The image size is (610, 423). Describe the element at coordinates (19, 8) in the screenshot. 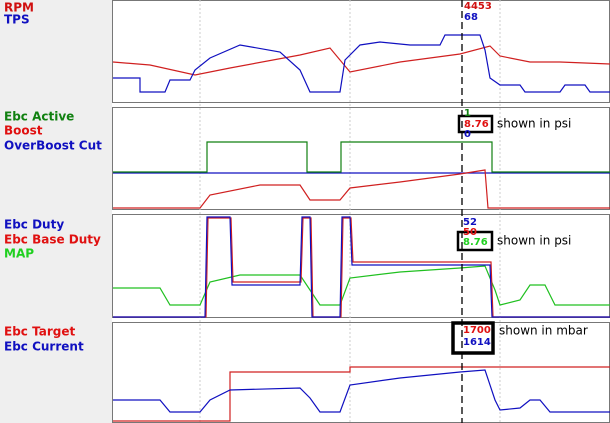

I see `trace-label: RPM` at that location.